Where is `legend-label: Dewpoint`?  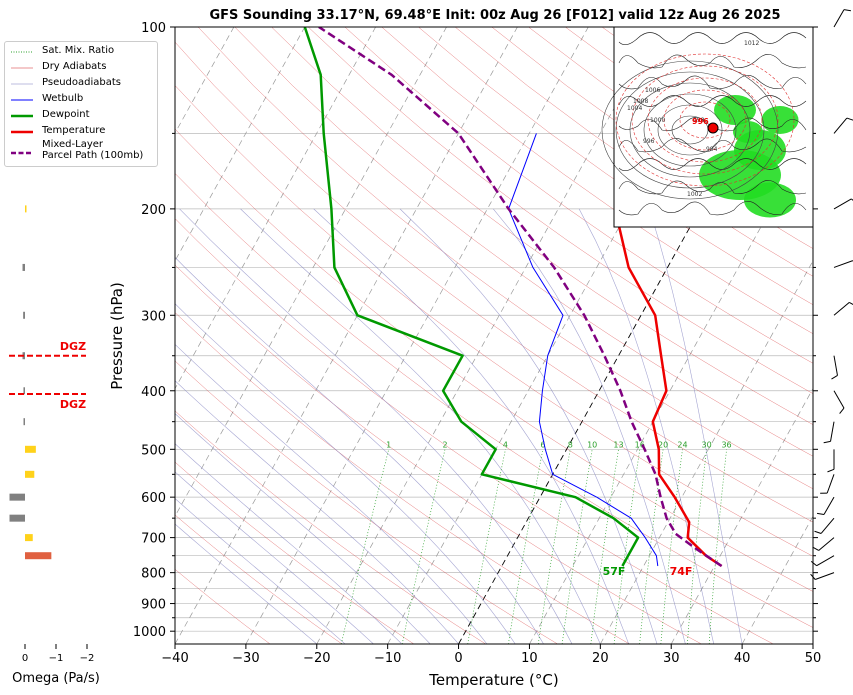
legend-label: Dewpoint is located at coordinates (66, 114).